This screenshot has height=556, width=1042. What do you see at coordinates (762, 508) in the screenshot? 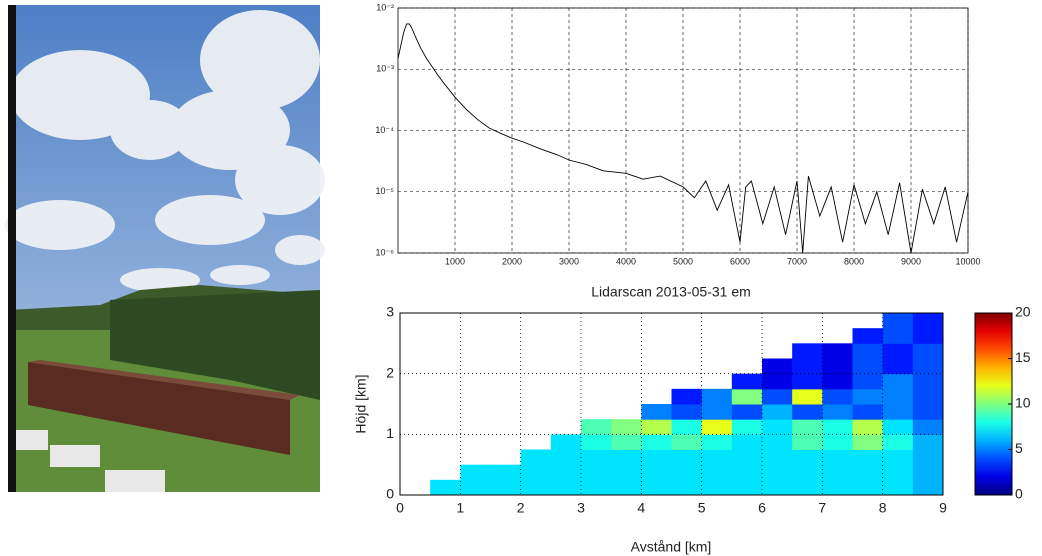
I see `x-tick-label: 6` at bounding box center [762, 508].